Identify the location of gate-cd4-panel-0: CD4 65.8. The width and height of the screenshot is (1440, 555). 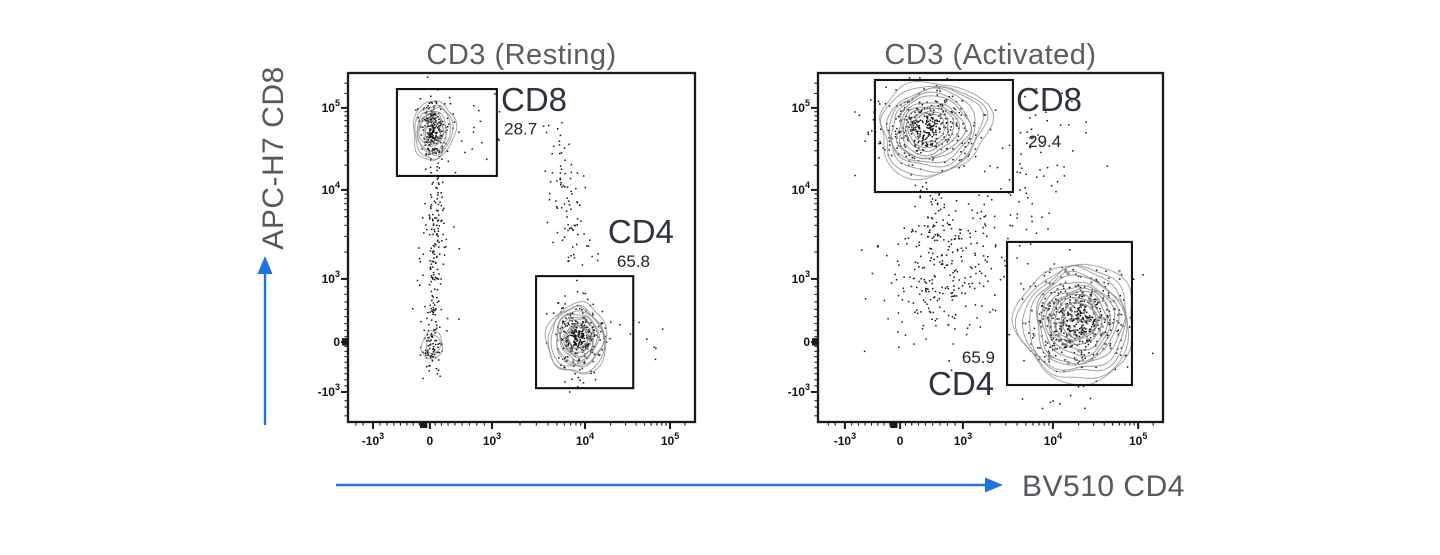
(604, 301).